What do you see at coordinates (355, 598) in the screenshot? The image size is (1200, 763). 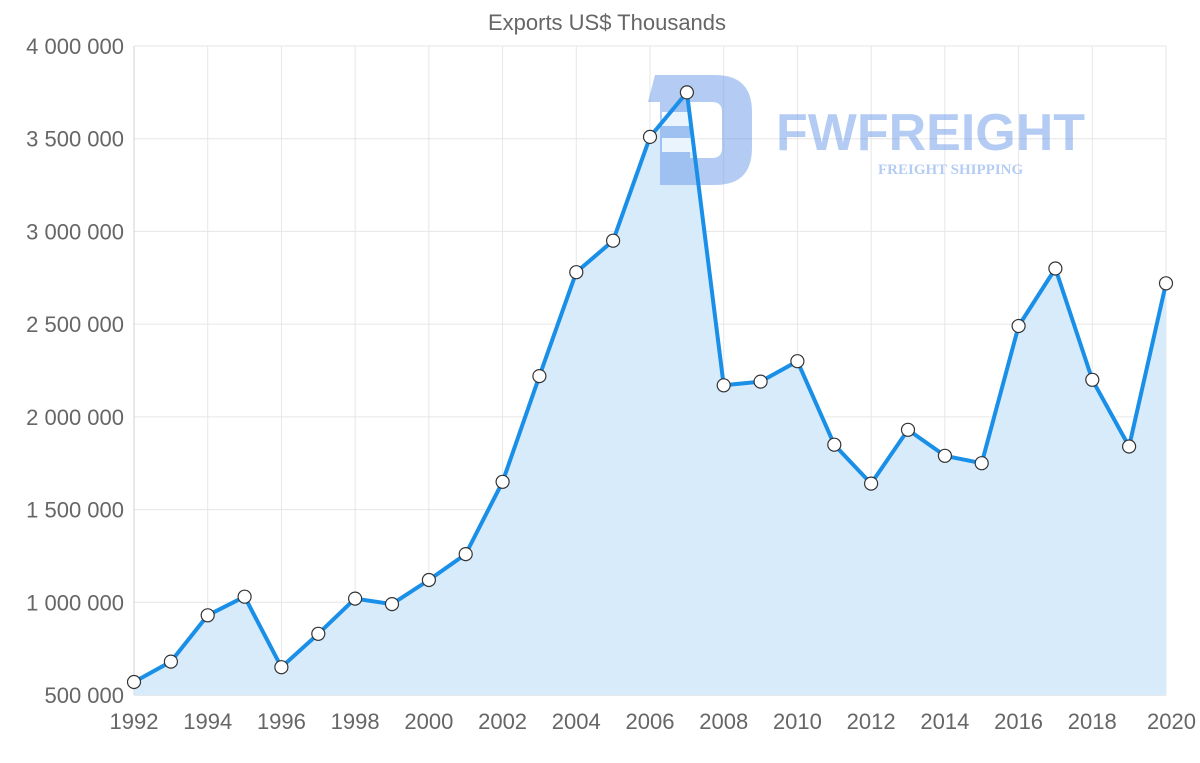 I see `data-point-1998` at bounding box center [355, 598].